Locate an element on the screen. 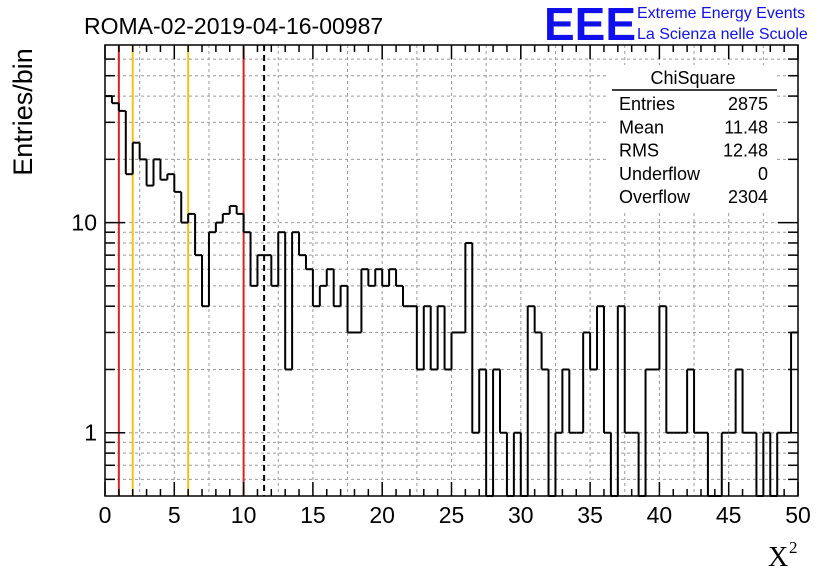 The image size is (836, 572). stats-row-label: Underflow is located at coordinates (660, 174).